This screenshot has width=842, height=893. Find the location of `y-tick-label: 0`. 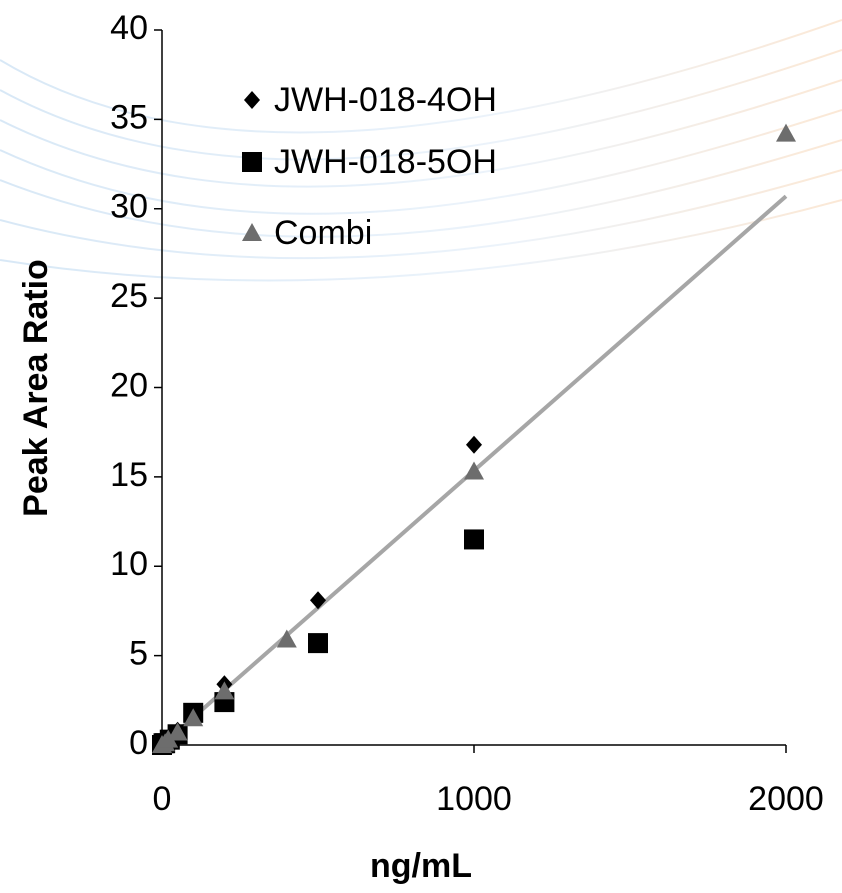

y-tick-label: 0 is located at coordinates (138, 743).